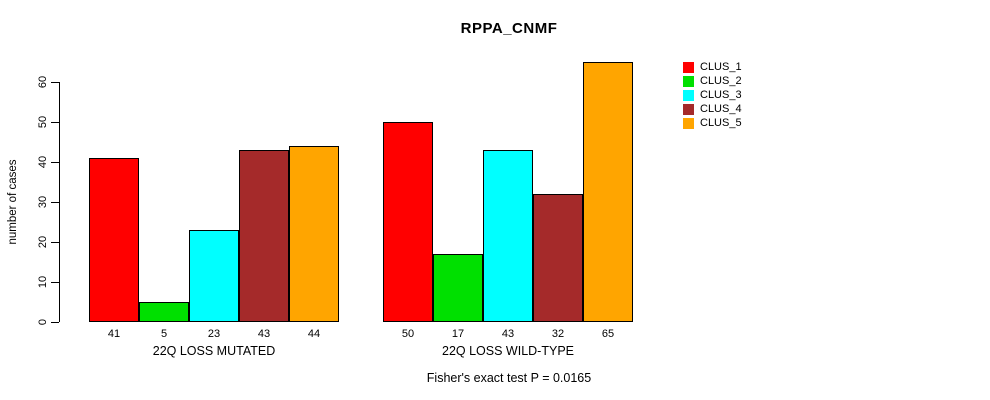 The image size is (990, 400). Describe the element at coordinates (214, 276) in the screenshot. I see `bar-clus_3-group1` at that location.